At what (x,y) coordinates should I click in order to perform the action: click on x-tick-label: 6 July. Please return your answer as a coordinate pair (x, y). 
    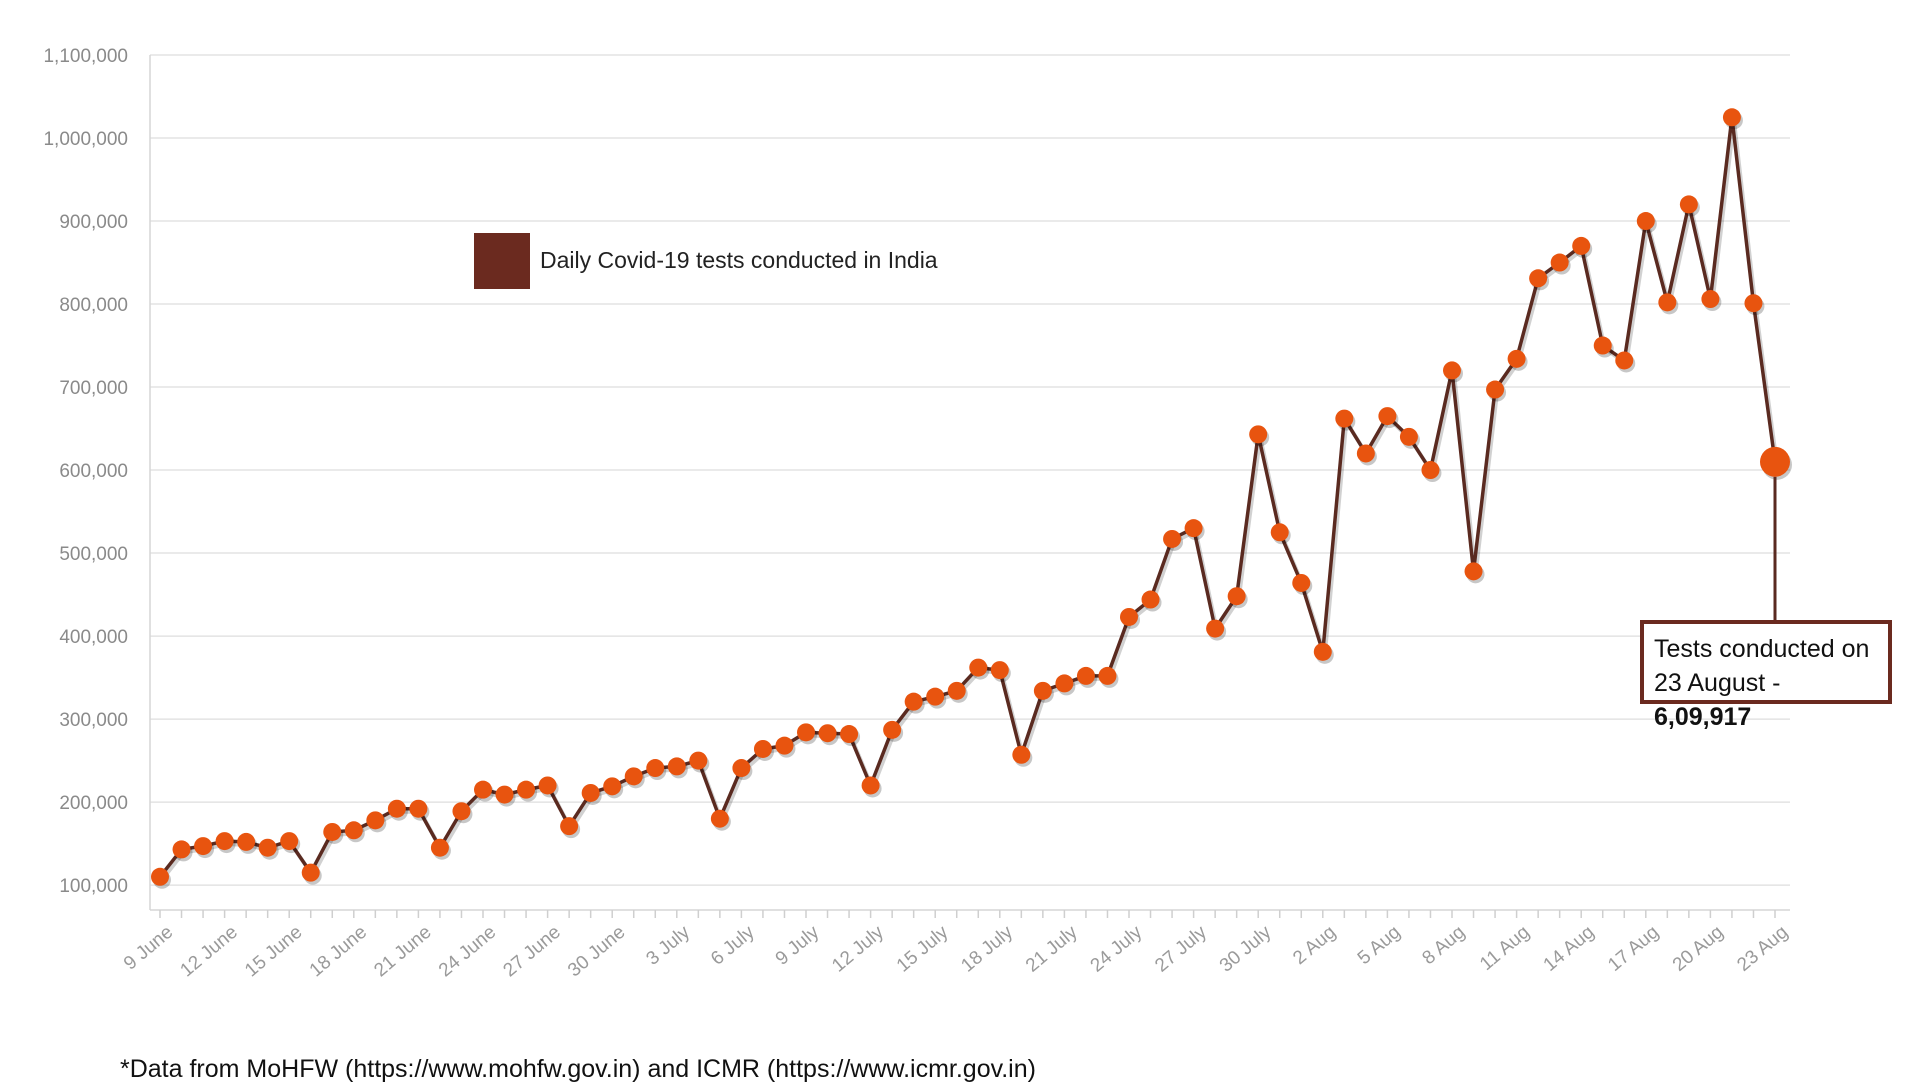
    Looking at the image, I should click on (733, 945).